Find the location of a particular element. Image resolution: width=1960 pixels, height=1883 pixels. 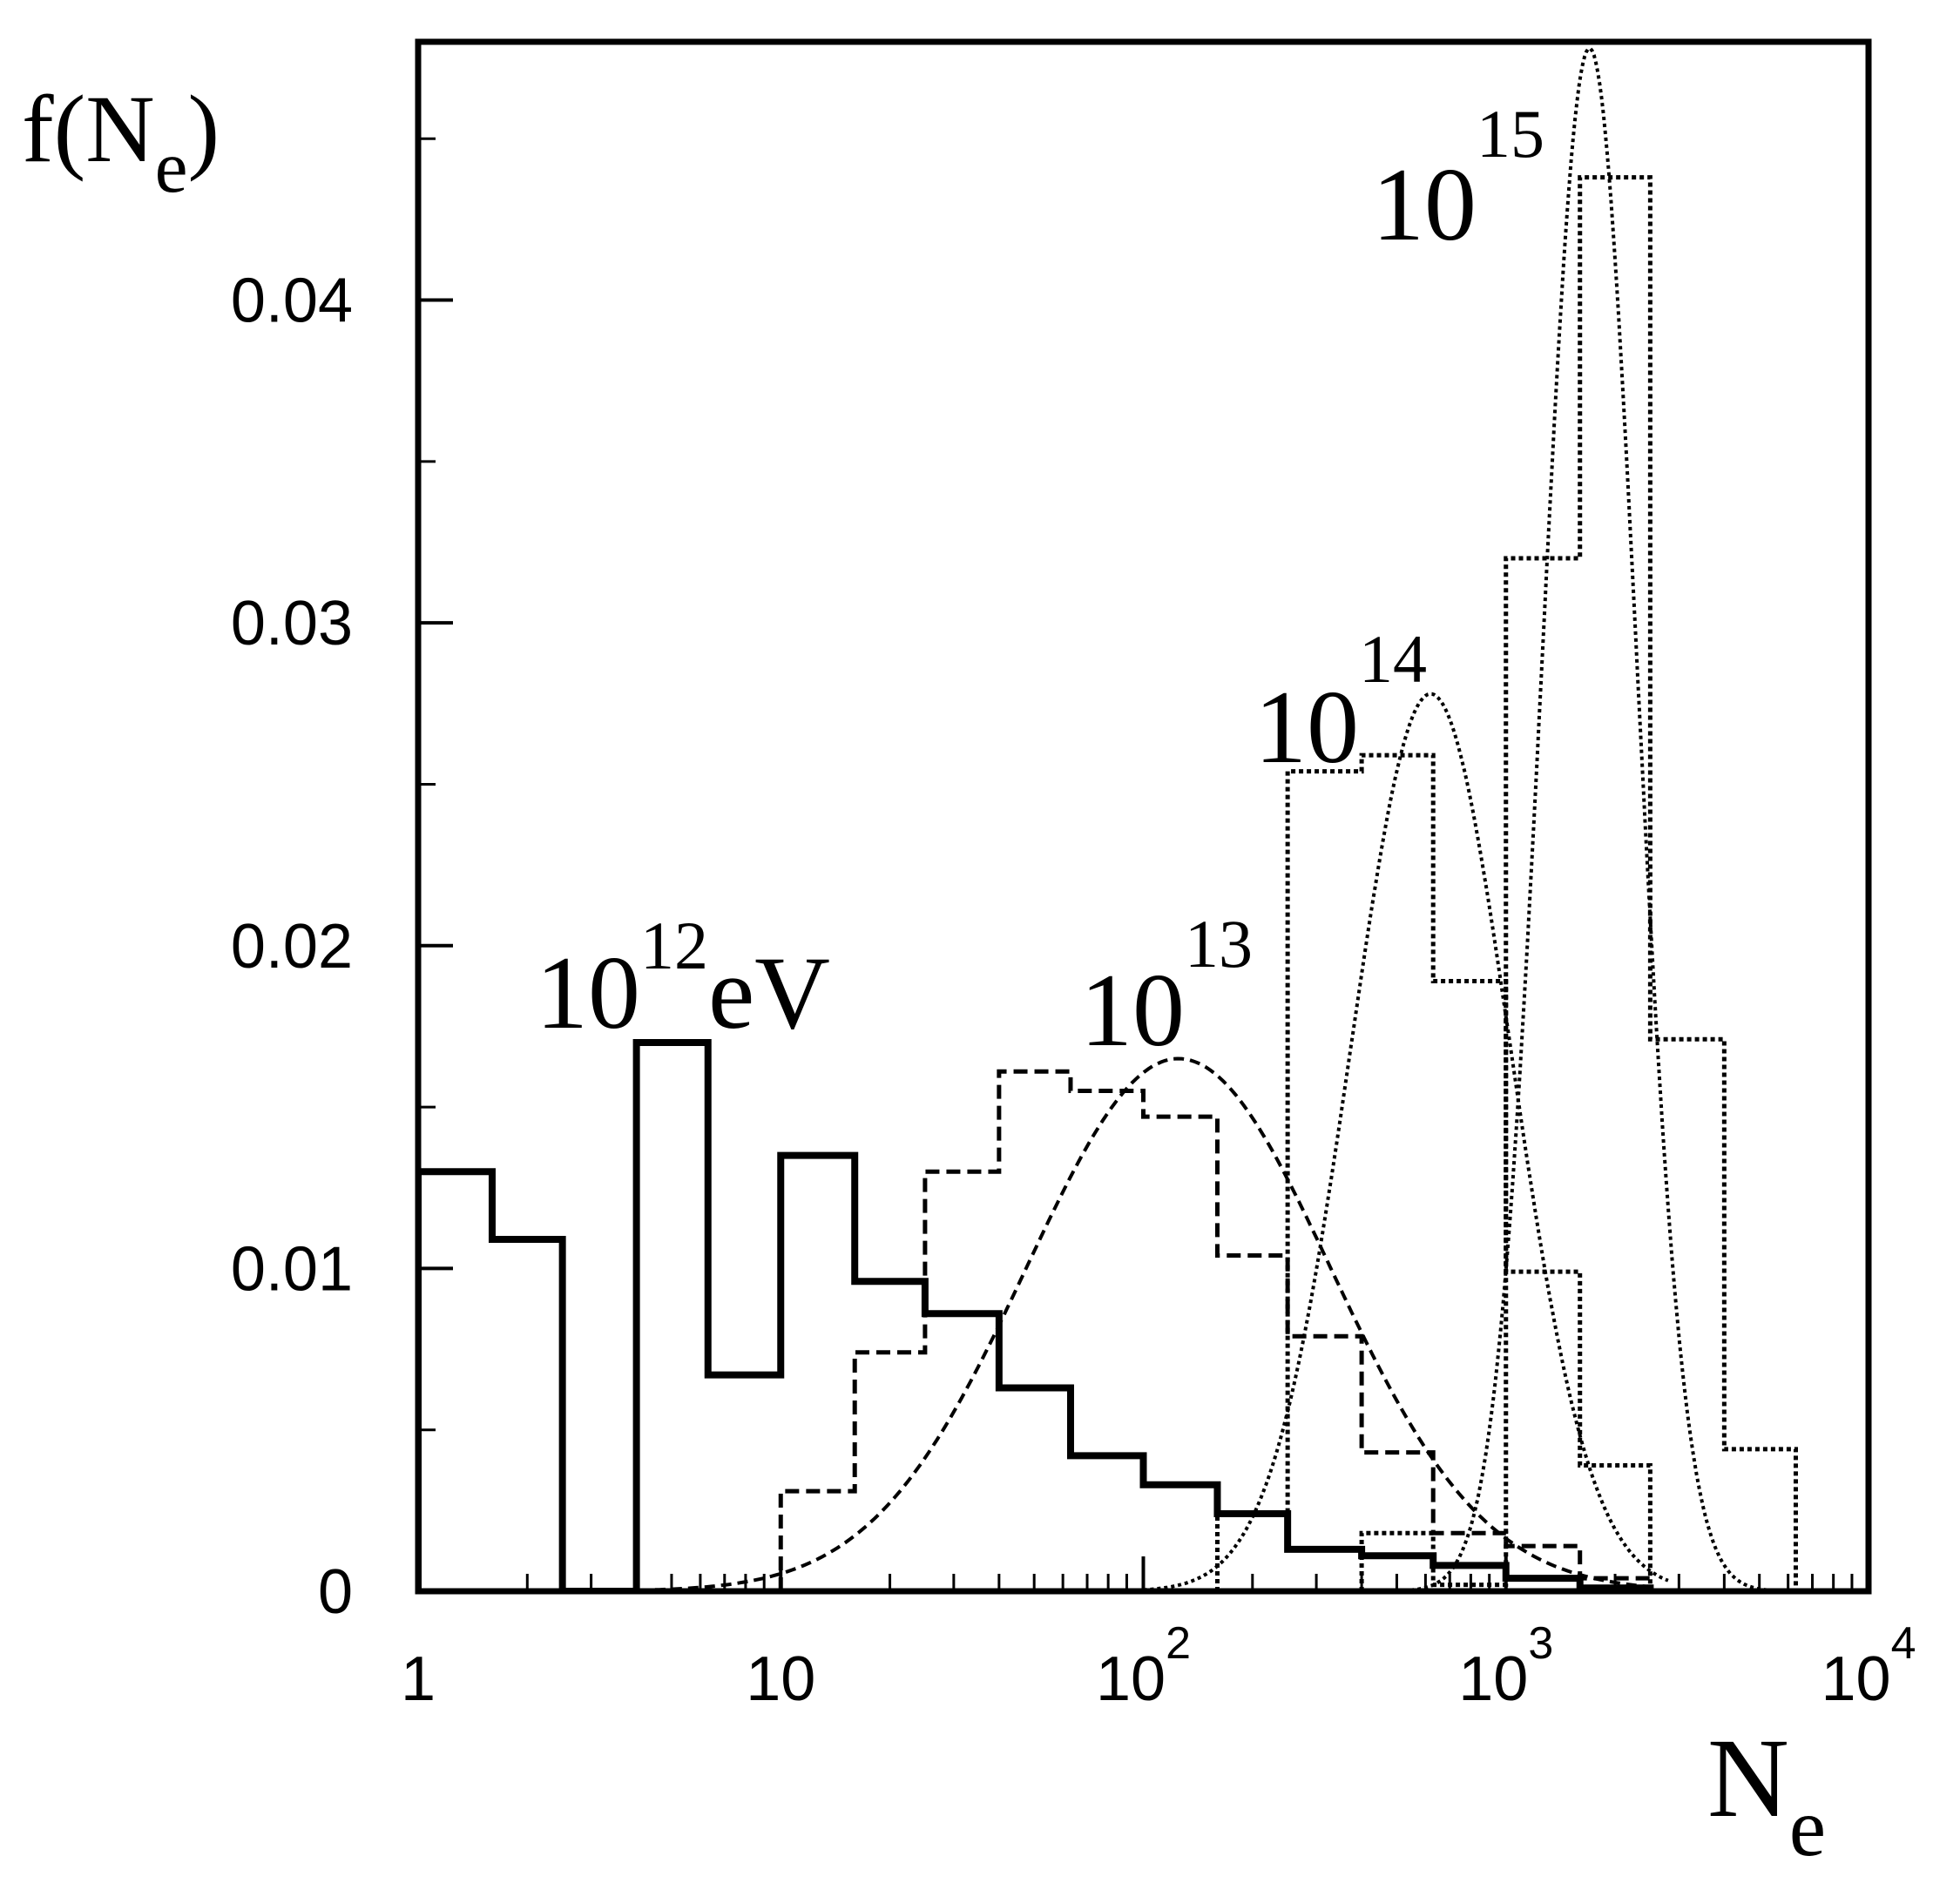

x-tick-label: 10⁴ is located at coordinates (1868, 1666).